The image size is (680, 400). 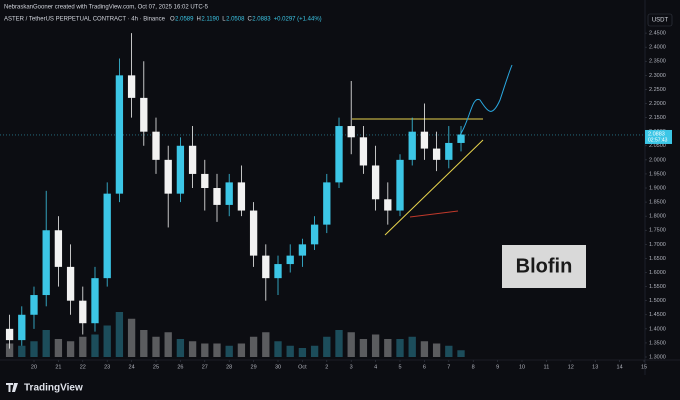 What do you see at coordinates (12, 387) in the screenshot?
I see `brand-logo` at bounding box center [12, 387].